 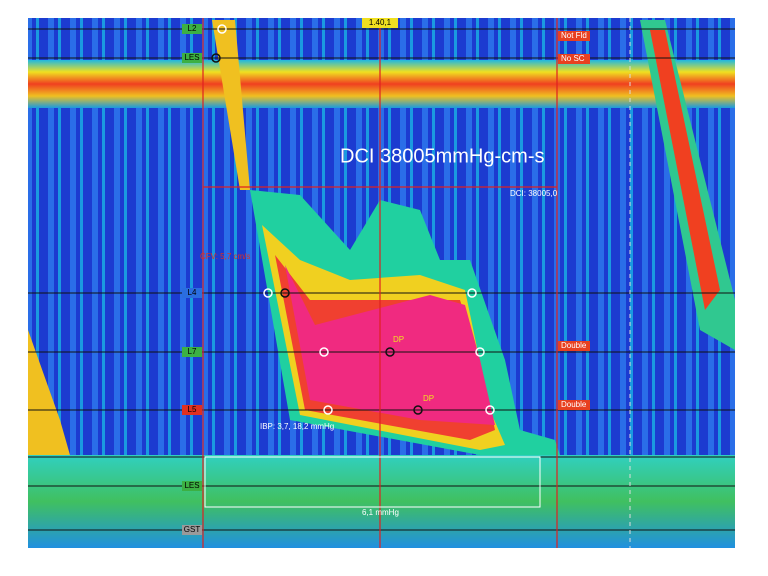 I want to click on lower-band, so click(x=381, y=501).